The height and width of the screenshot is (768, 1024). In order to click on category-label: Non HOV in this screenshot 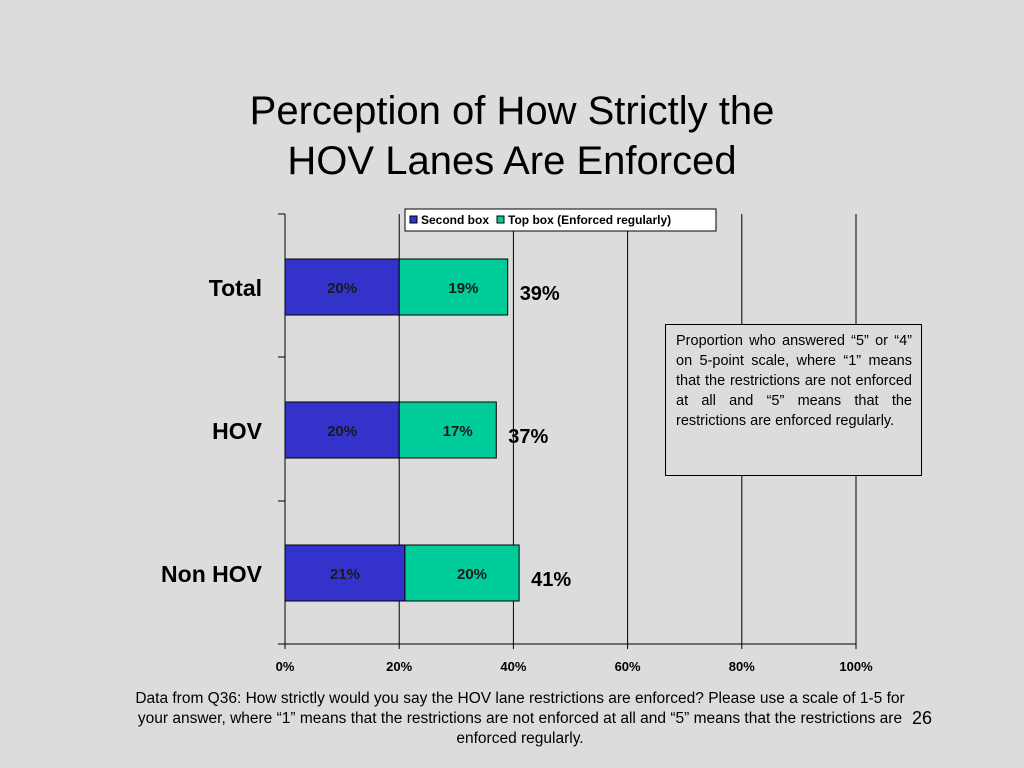, I will do `click(212, 574)`.